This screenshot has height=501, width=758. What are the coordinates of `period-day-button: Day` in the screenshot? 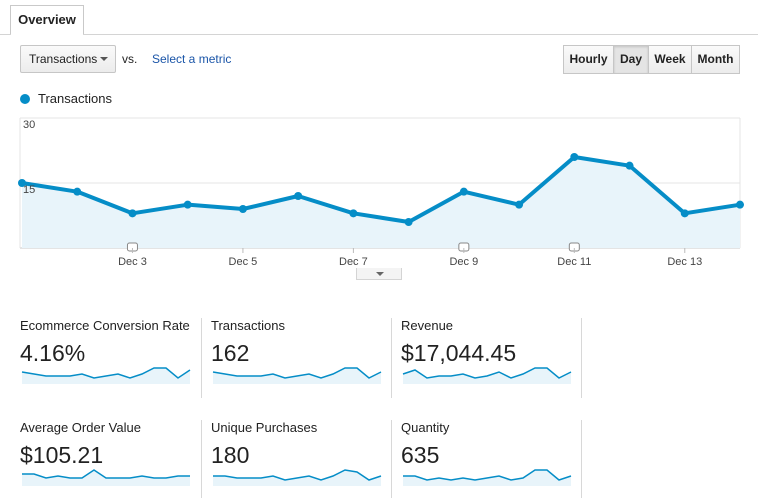 It's located at (631, 59).